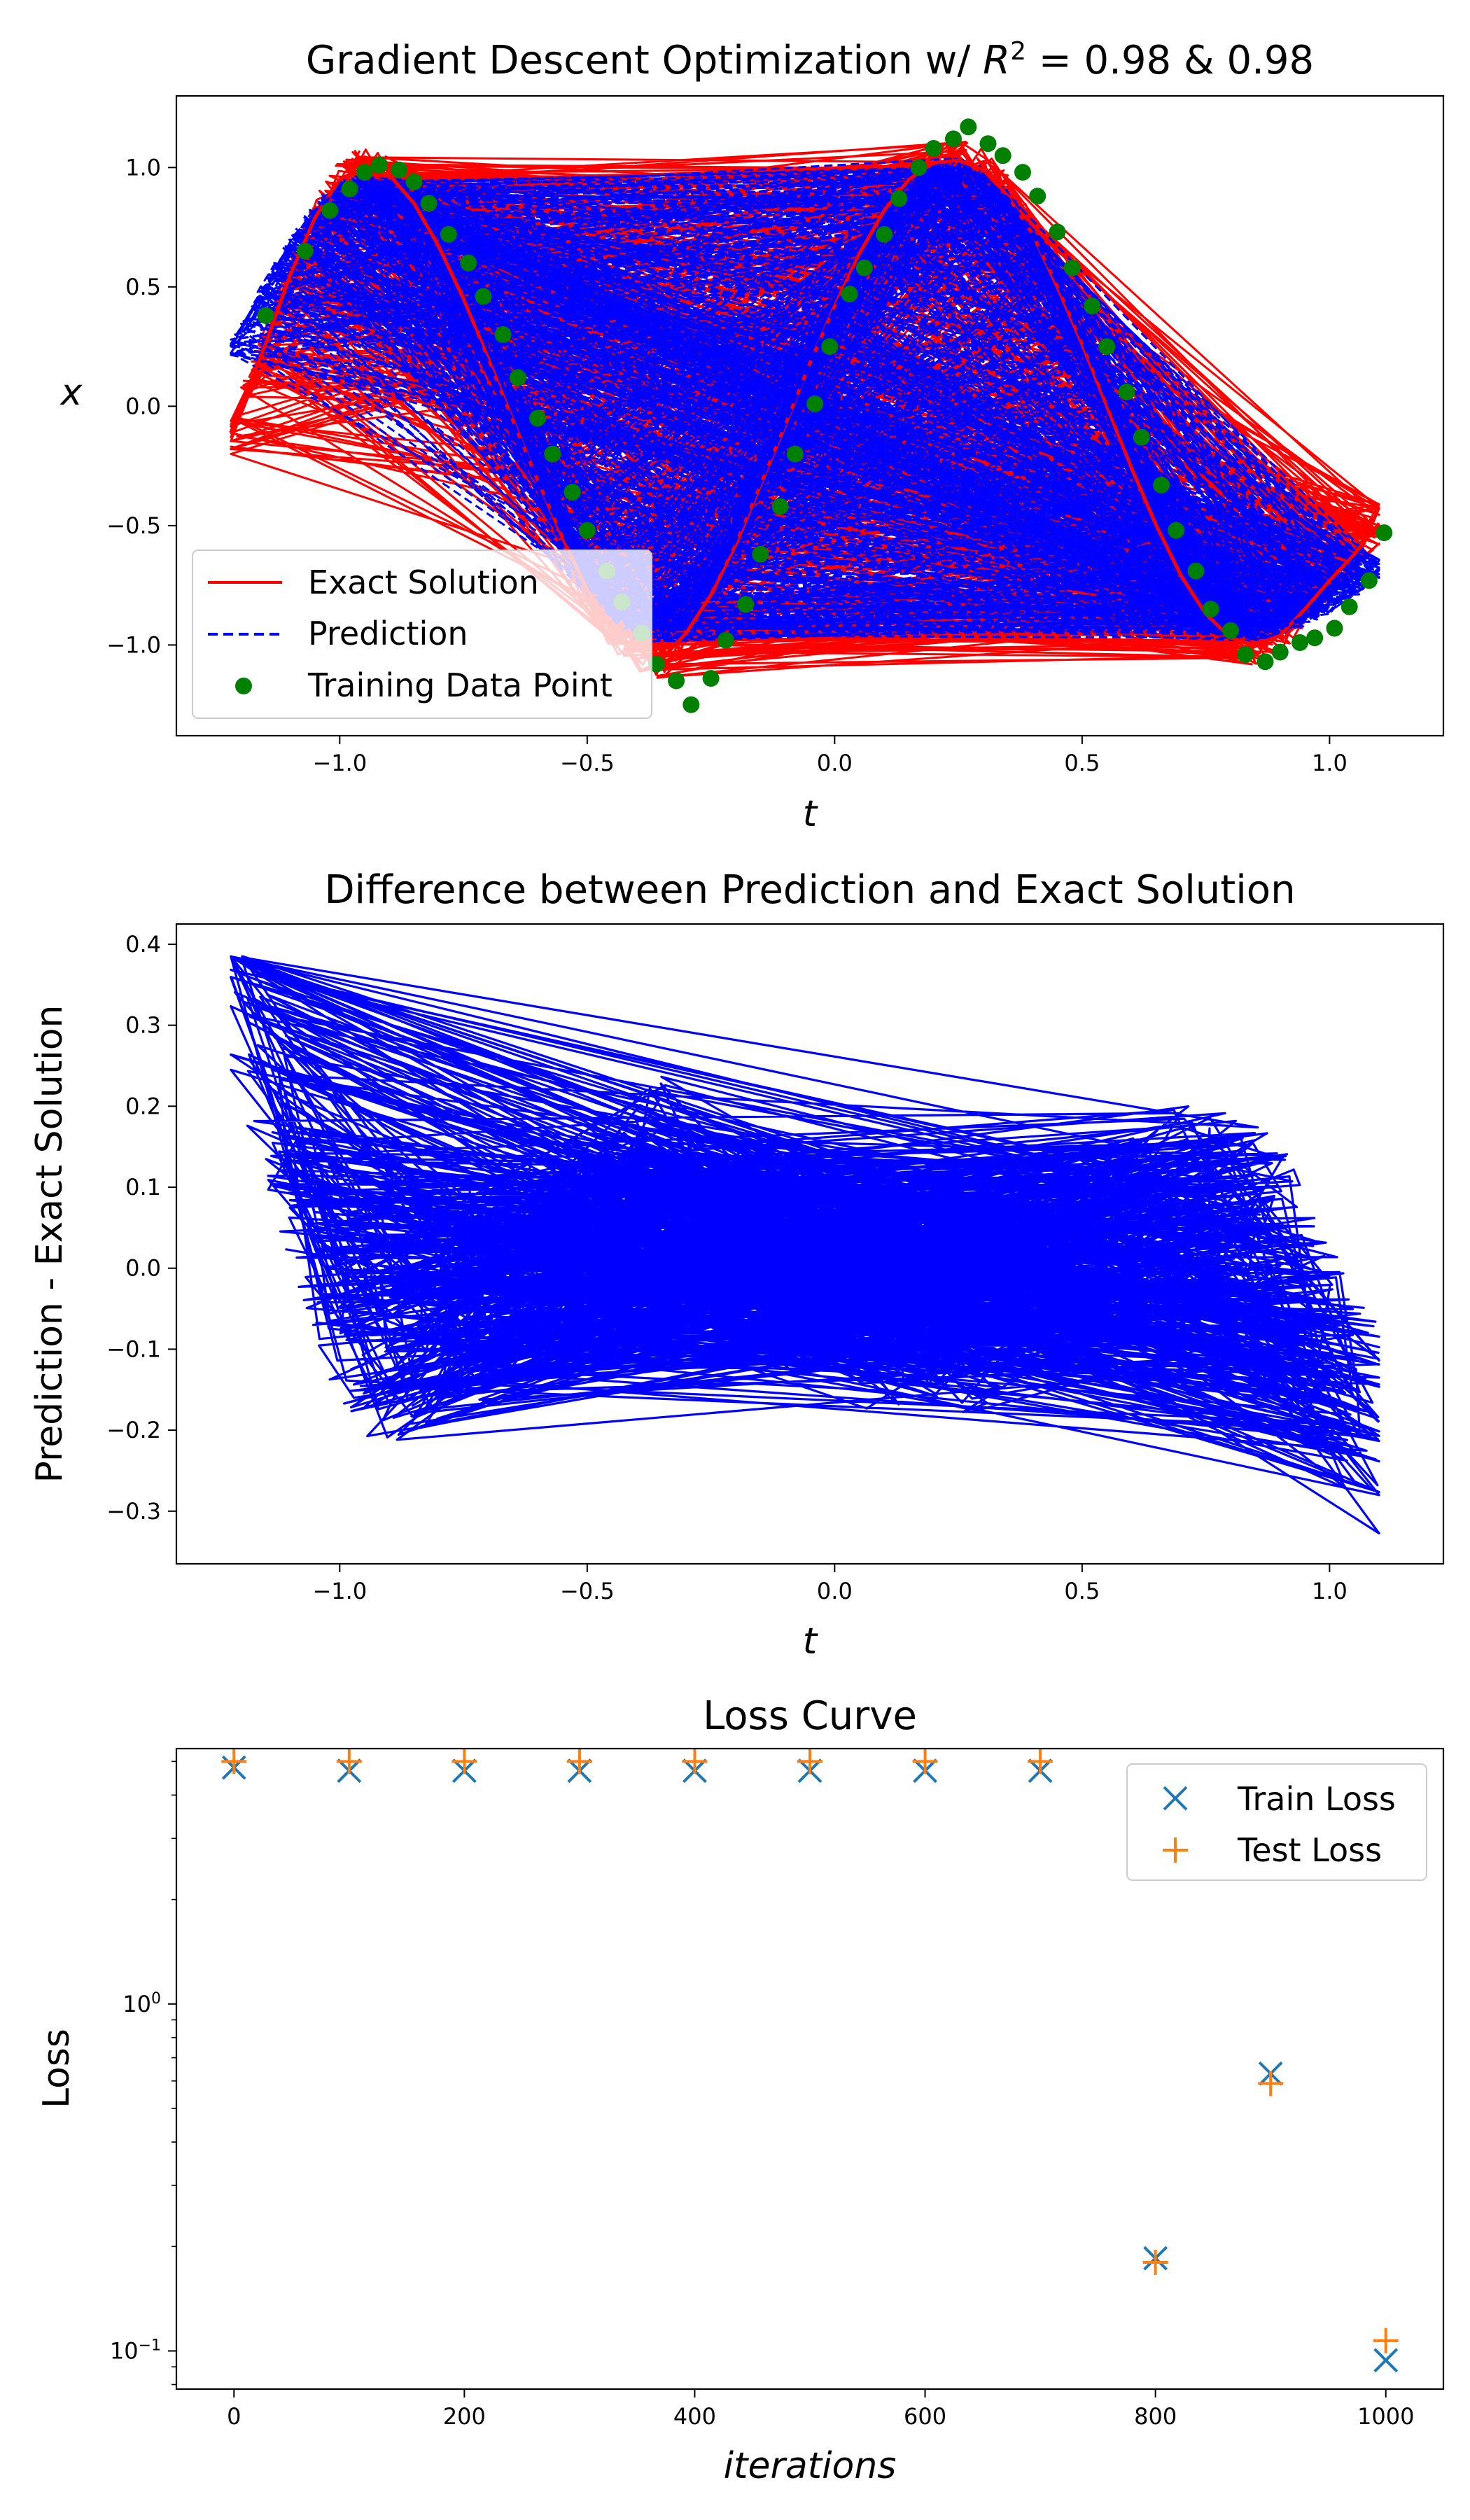  Describe the element at coordinates (1082, 763) in the screenshot. I see `panel1-xtick-label: 0.5` at that location.